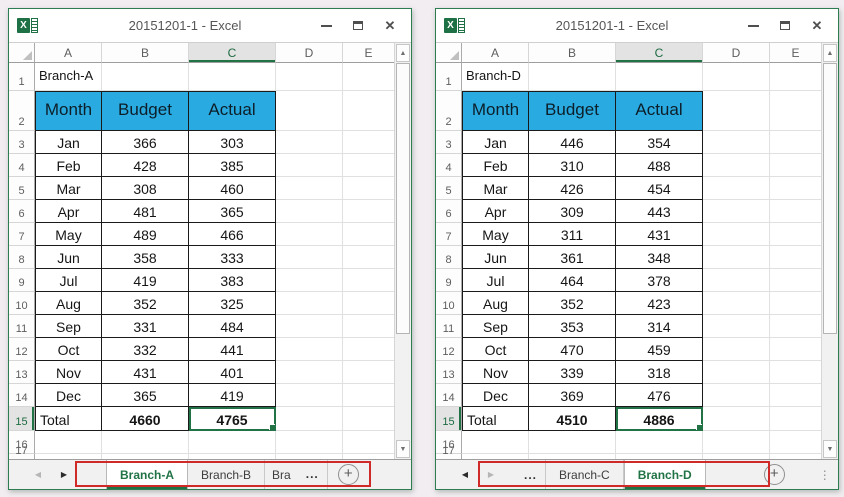  What do you see at coordinates (495, 456) in the screenshot?
I see `cell-A17` at bounding box center [495, 456].